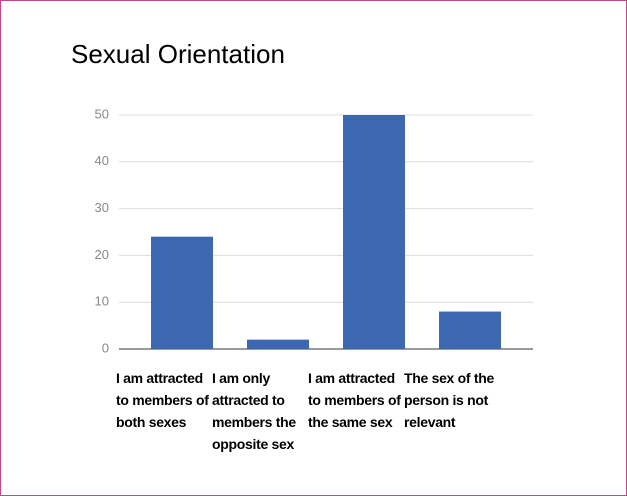 The image size is (627, 496). Describe the element at coordinates (102, 207) in the screenshot. I see `y-tick-label: 30` at that location.